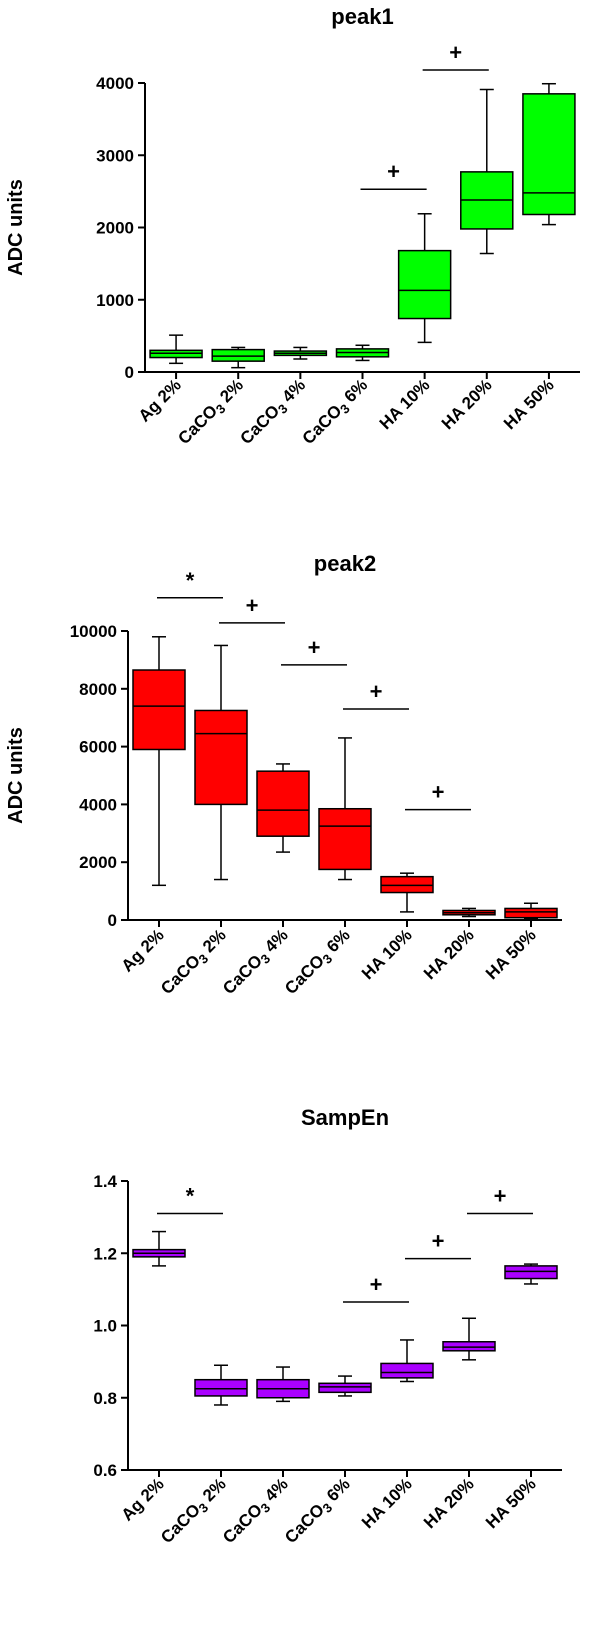 This screenshot has height=1642, width=597. What do you see at coordinates (449, 954) in the screenshot?
I see `peak2-category-label: HA 20%` at bounding box center [449, 954].